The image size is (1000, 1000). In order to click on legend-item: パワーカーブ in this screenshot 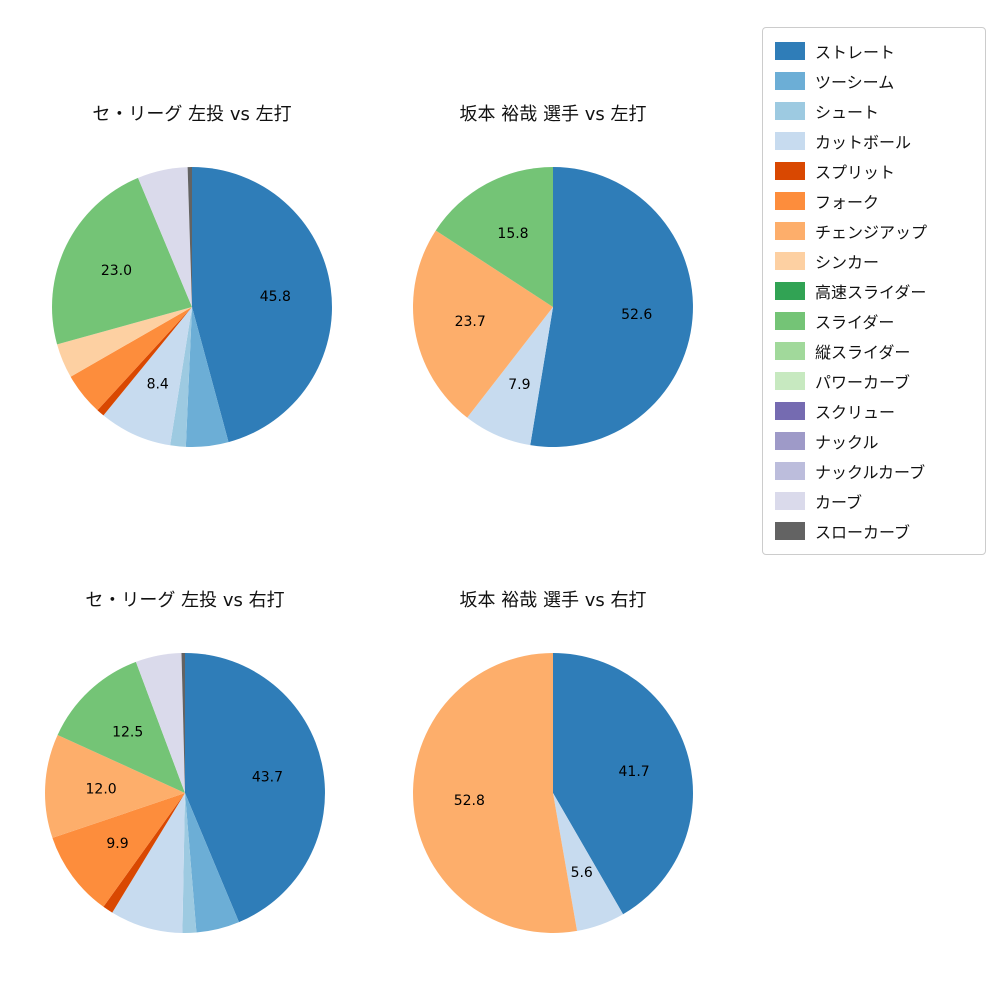, I will do `click(874, 381)`.